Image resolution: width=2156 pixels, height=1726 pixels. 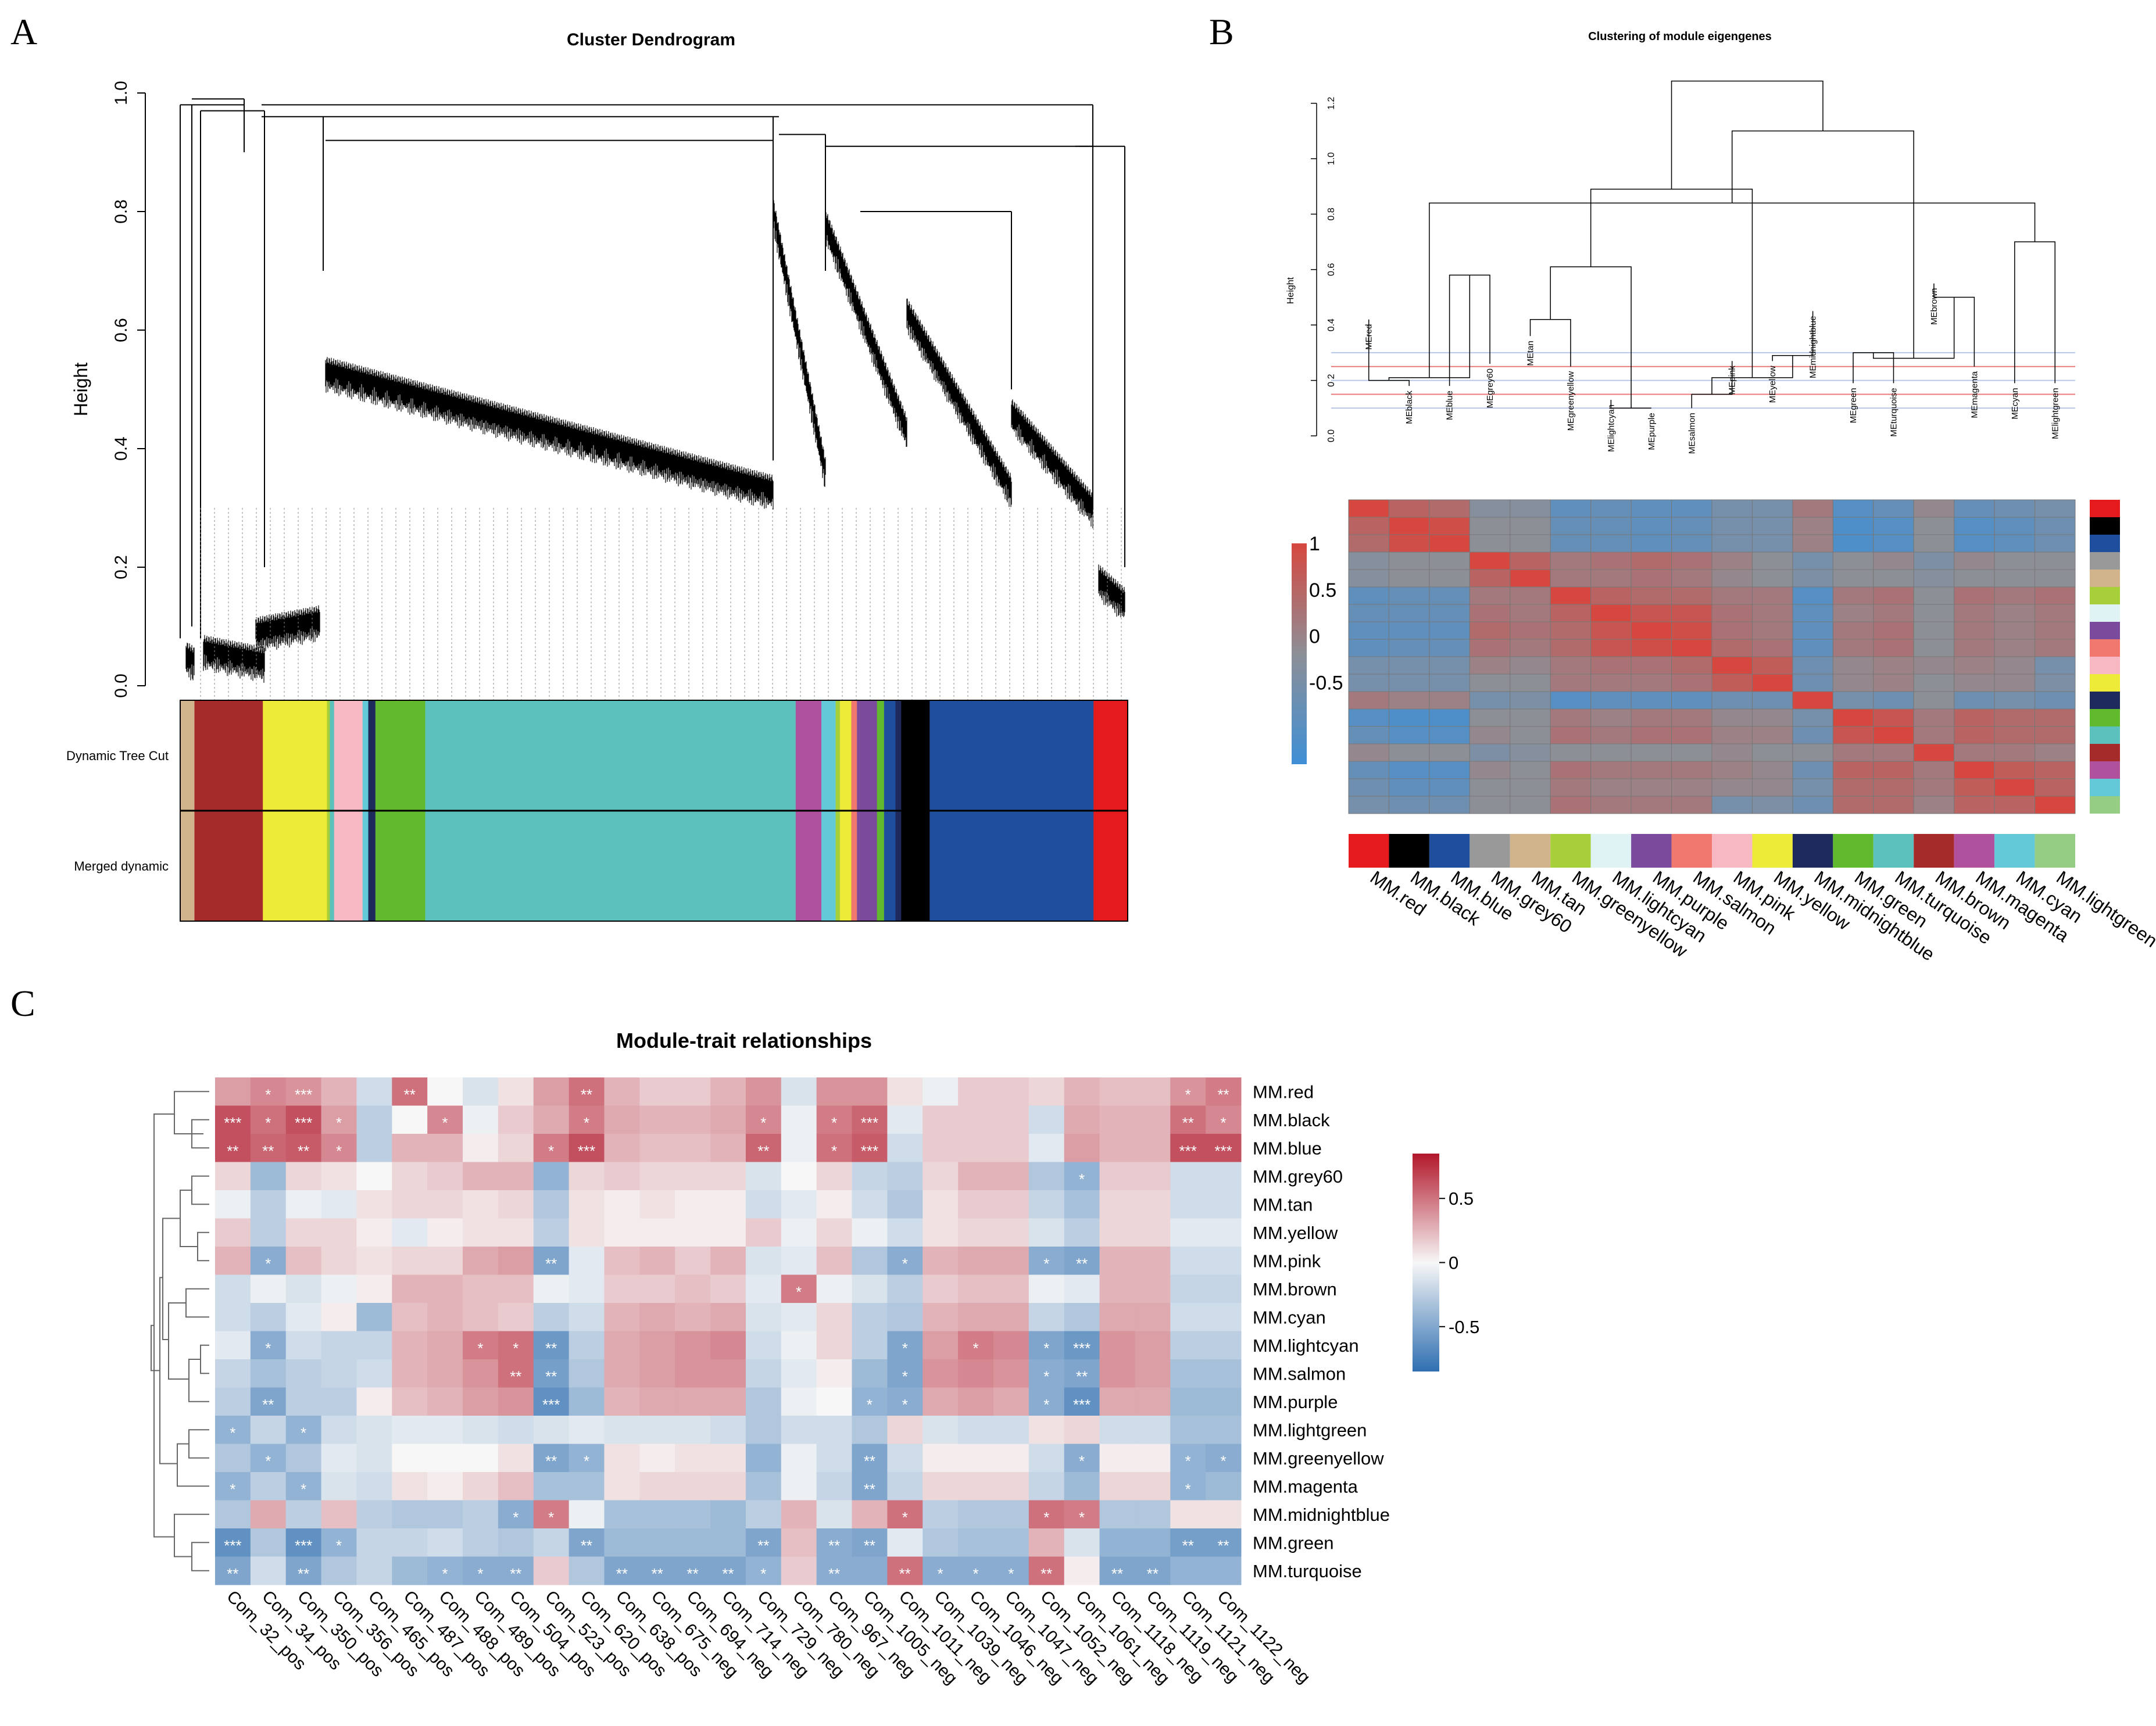 What do you see at coordinates (1287, 1261) in the screenshot?
I see `c-row-label: MM.pink` at bounding box center [1287, 1261].